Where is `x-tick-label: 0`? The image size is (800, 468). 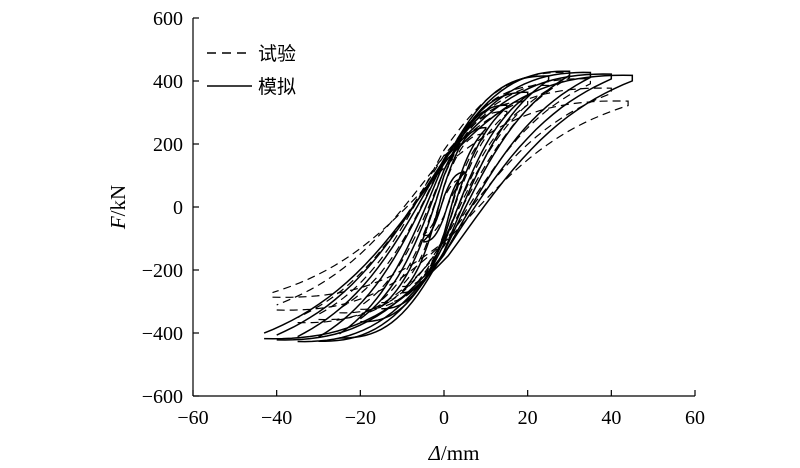 x-tick-label: 0 is located at coordinates (444, 418).